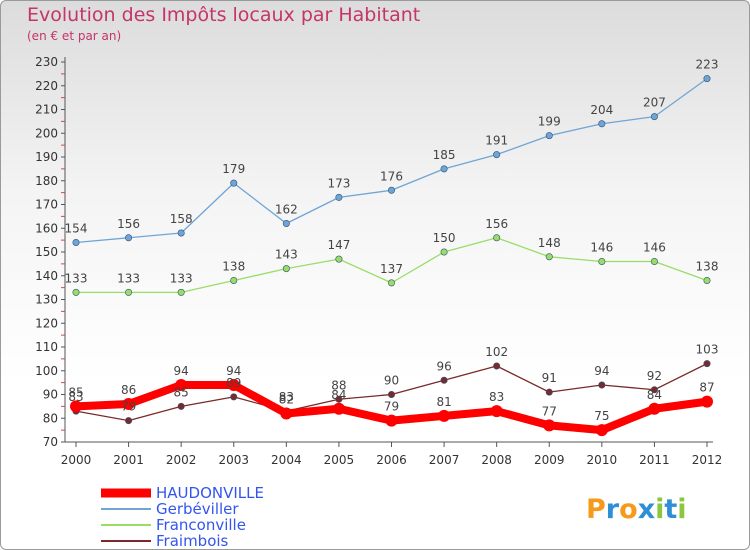 The height and width of the screenshot is (550, 750). I want to click on data-label: 176, so click(391, 176).